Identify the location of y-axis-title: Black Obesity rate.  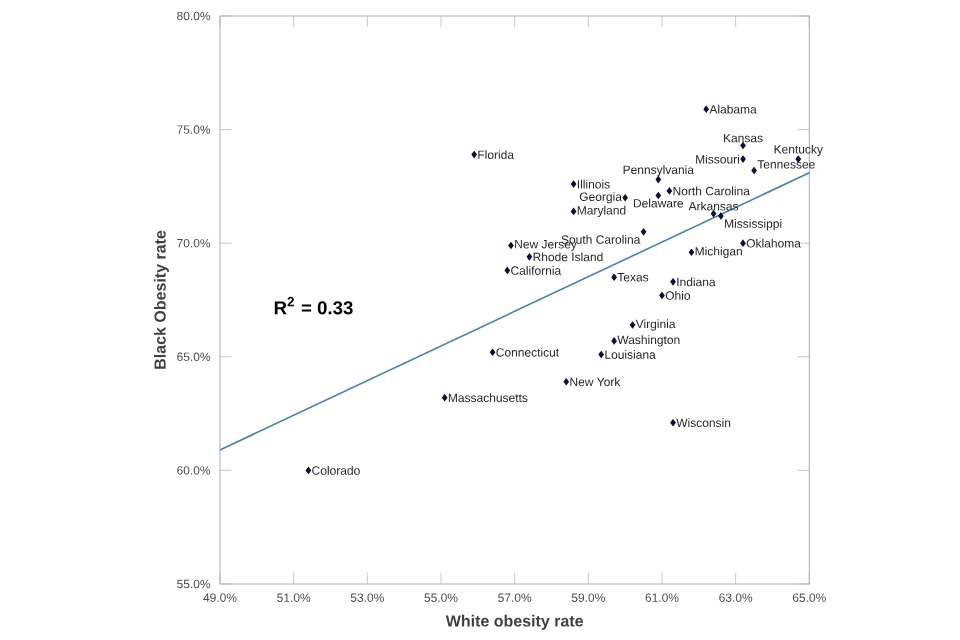
(161, 299).